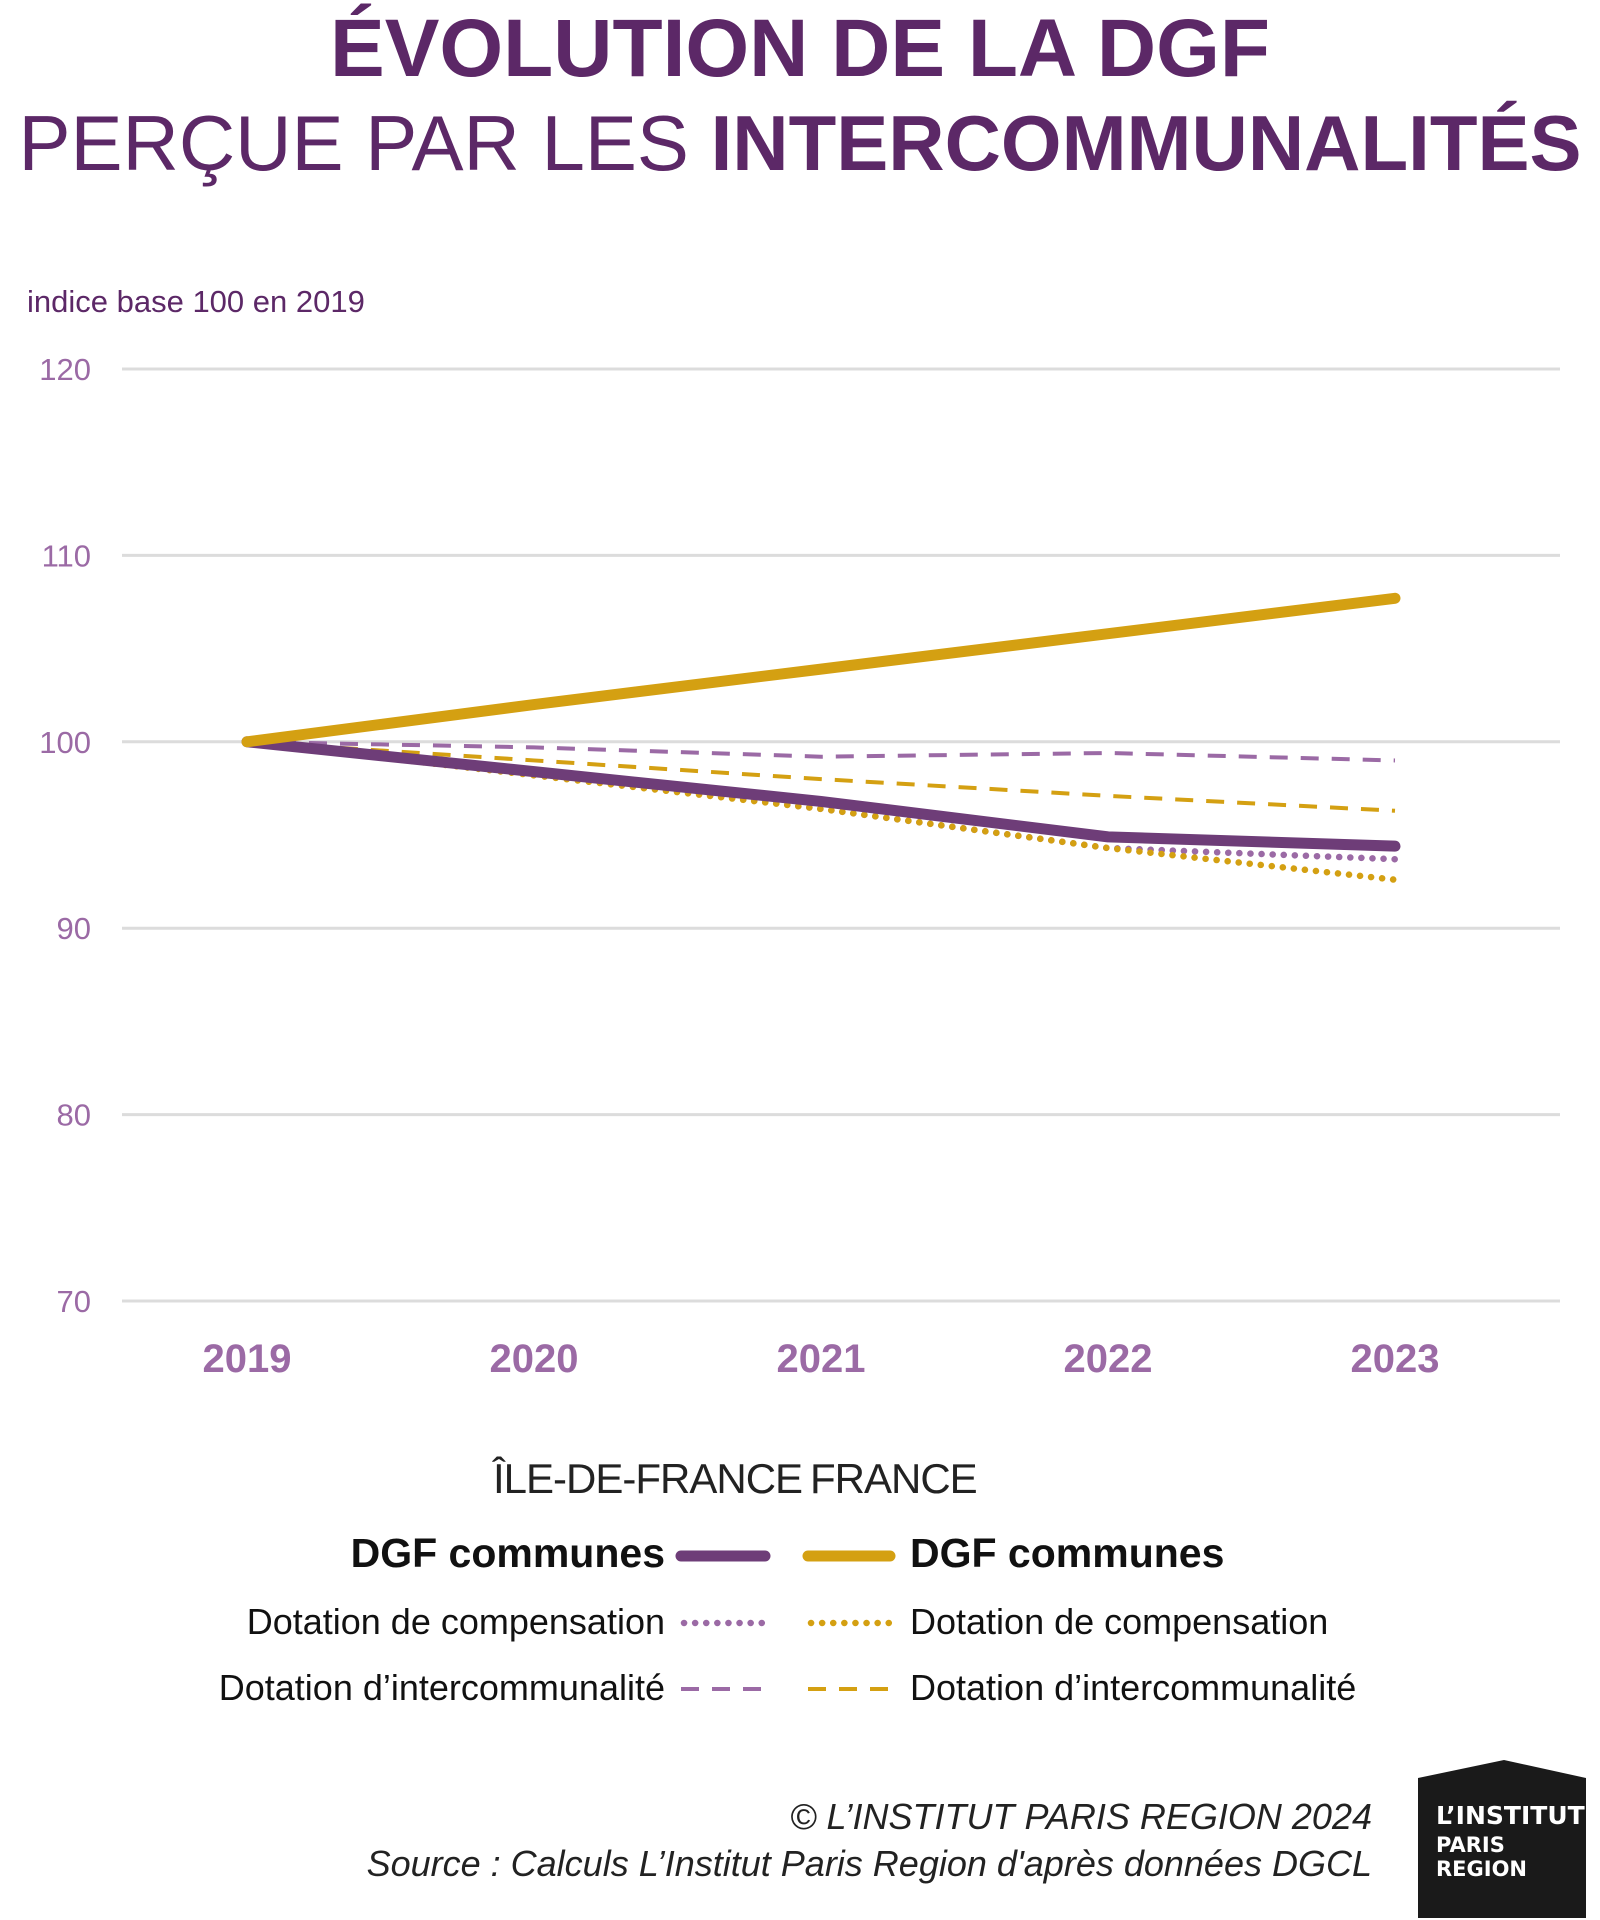 The image size is (1600, 1920). Describe the element at coordinates (821, 751) in the screenshot. I see `series-line-idf-dashed` at that location.